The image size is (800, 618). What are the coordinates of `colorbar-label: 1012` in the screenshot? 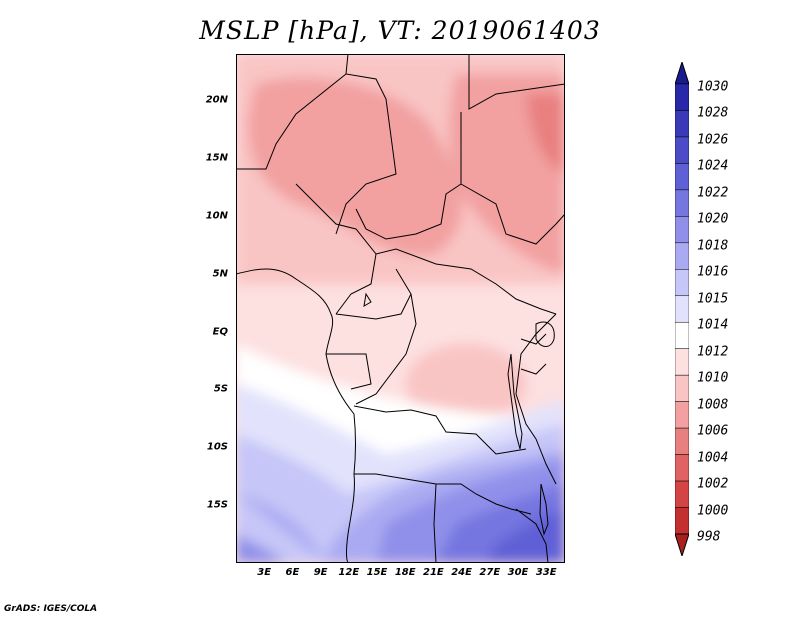 It's located at (713, 352).